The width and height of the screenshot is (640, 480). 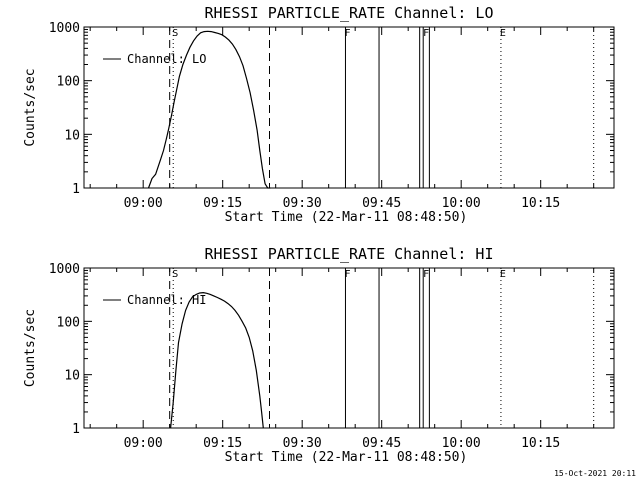 What do you see at coordinates (166, 300) in the screenshot?
I see `legend-label: Channel: HI` at bounding box center [166, 300].